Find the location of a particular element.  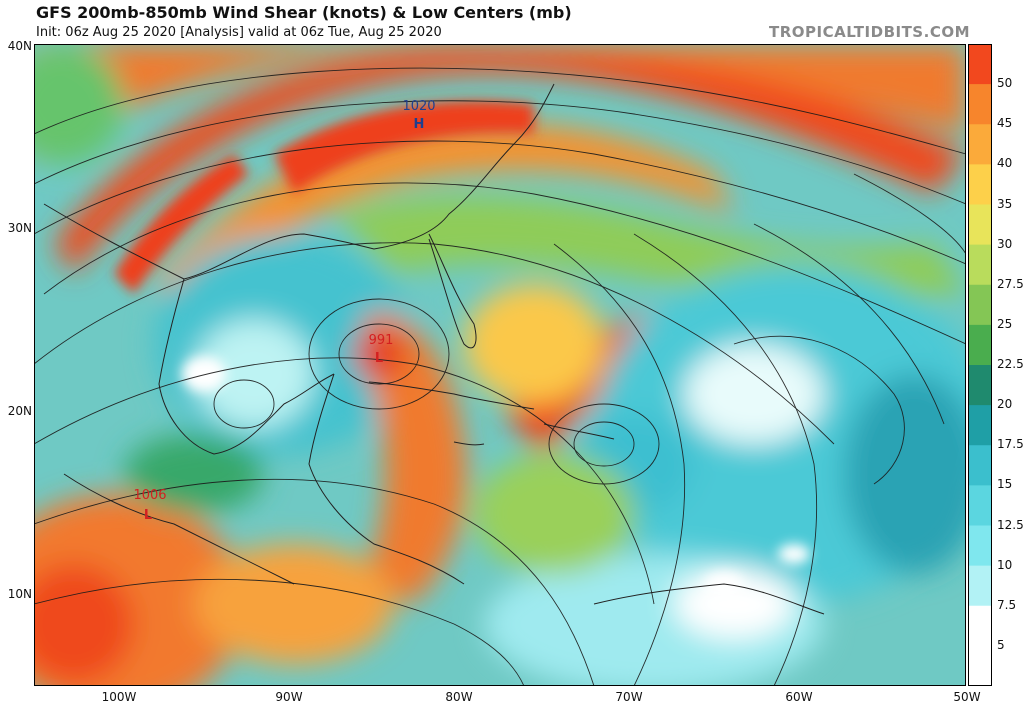

colorbar-frame is located at coordinates (980, 365).